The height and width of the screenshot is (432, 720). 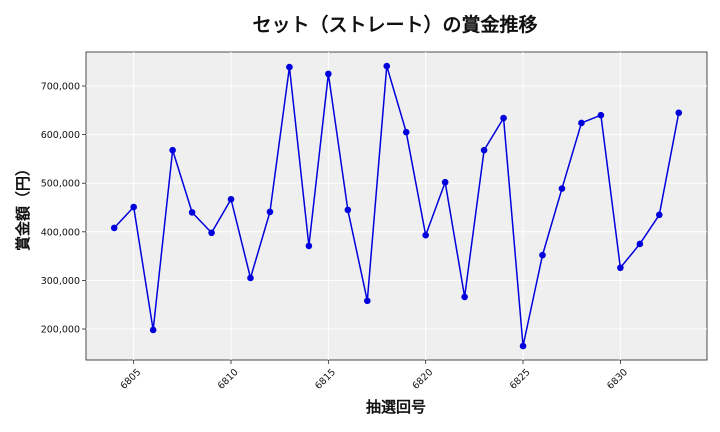 I want to click on x-tick-label: 6825, so click(x=520, y=379).